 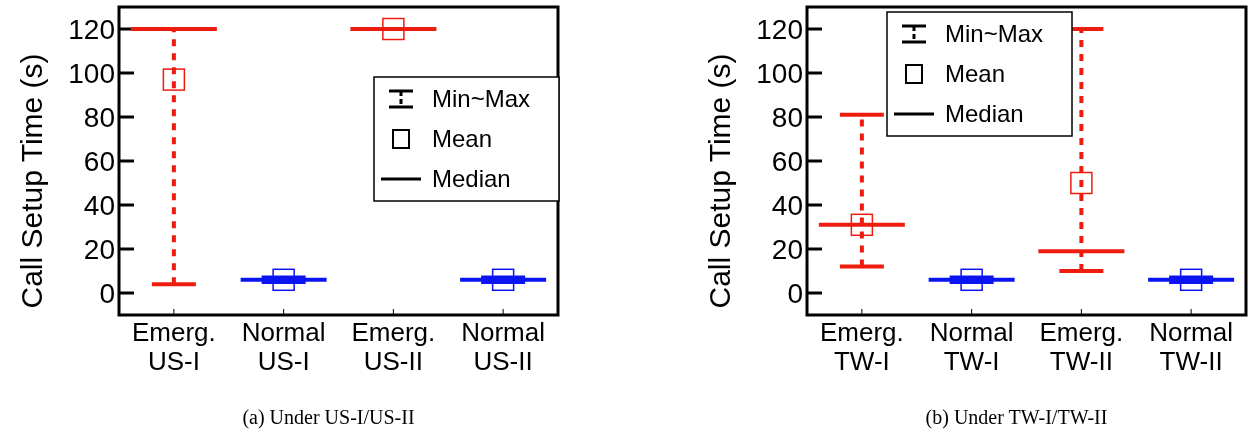 What do you see at coordinates (971, 346) in the screenshot?
I see `x-tick-label: Normal TW-I` at bounding box center [971, 346].